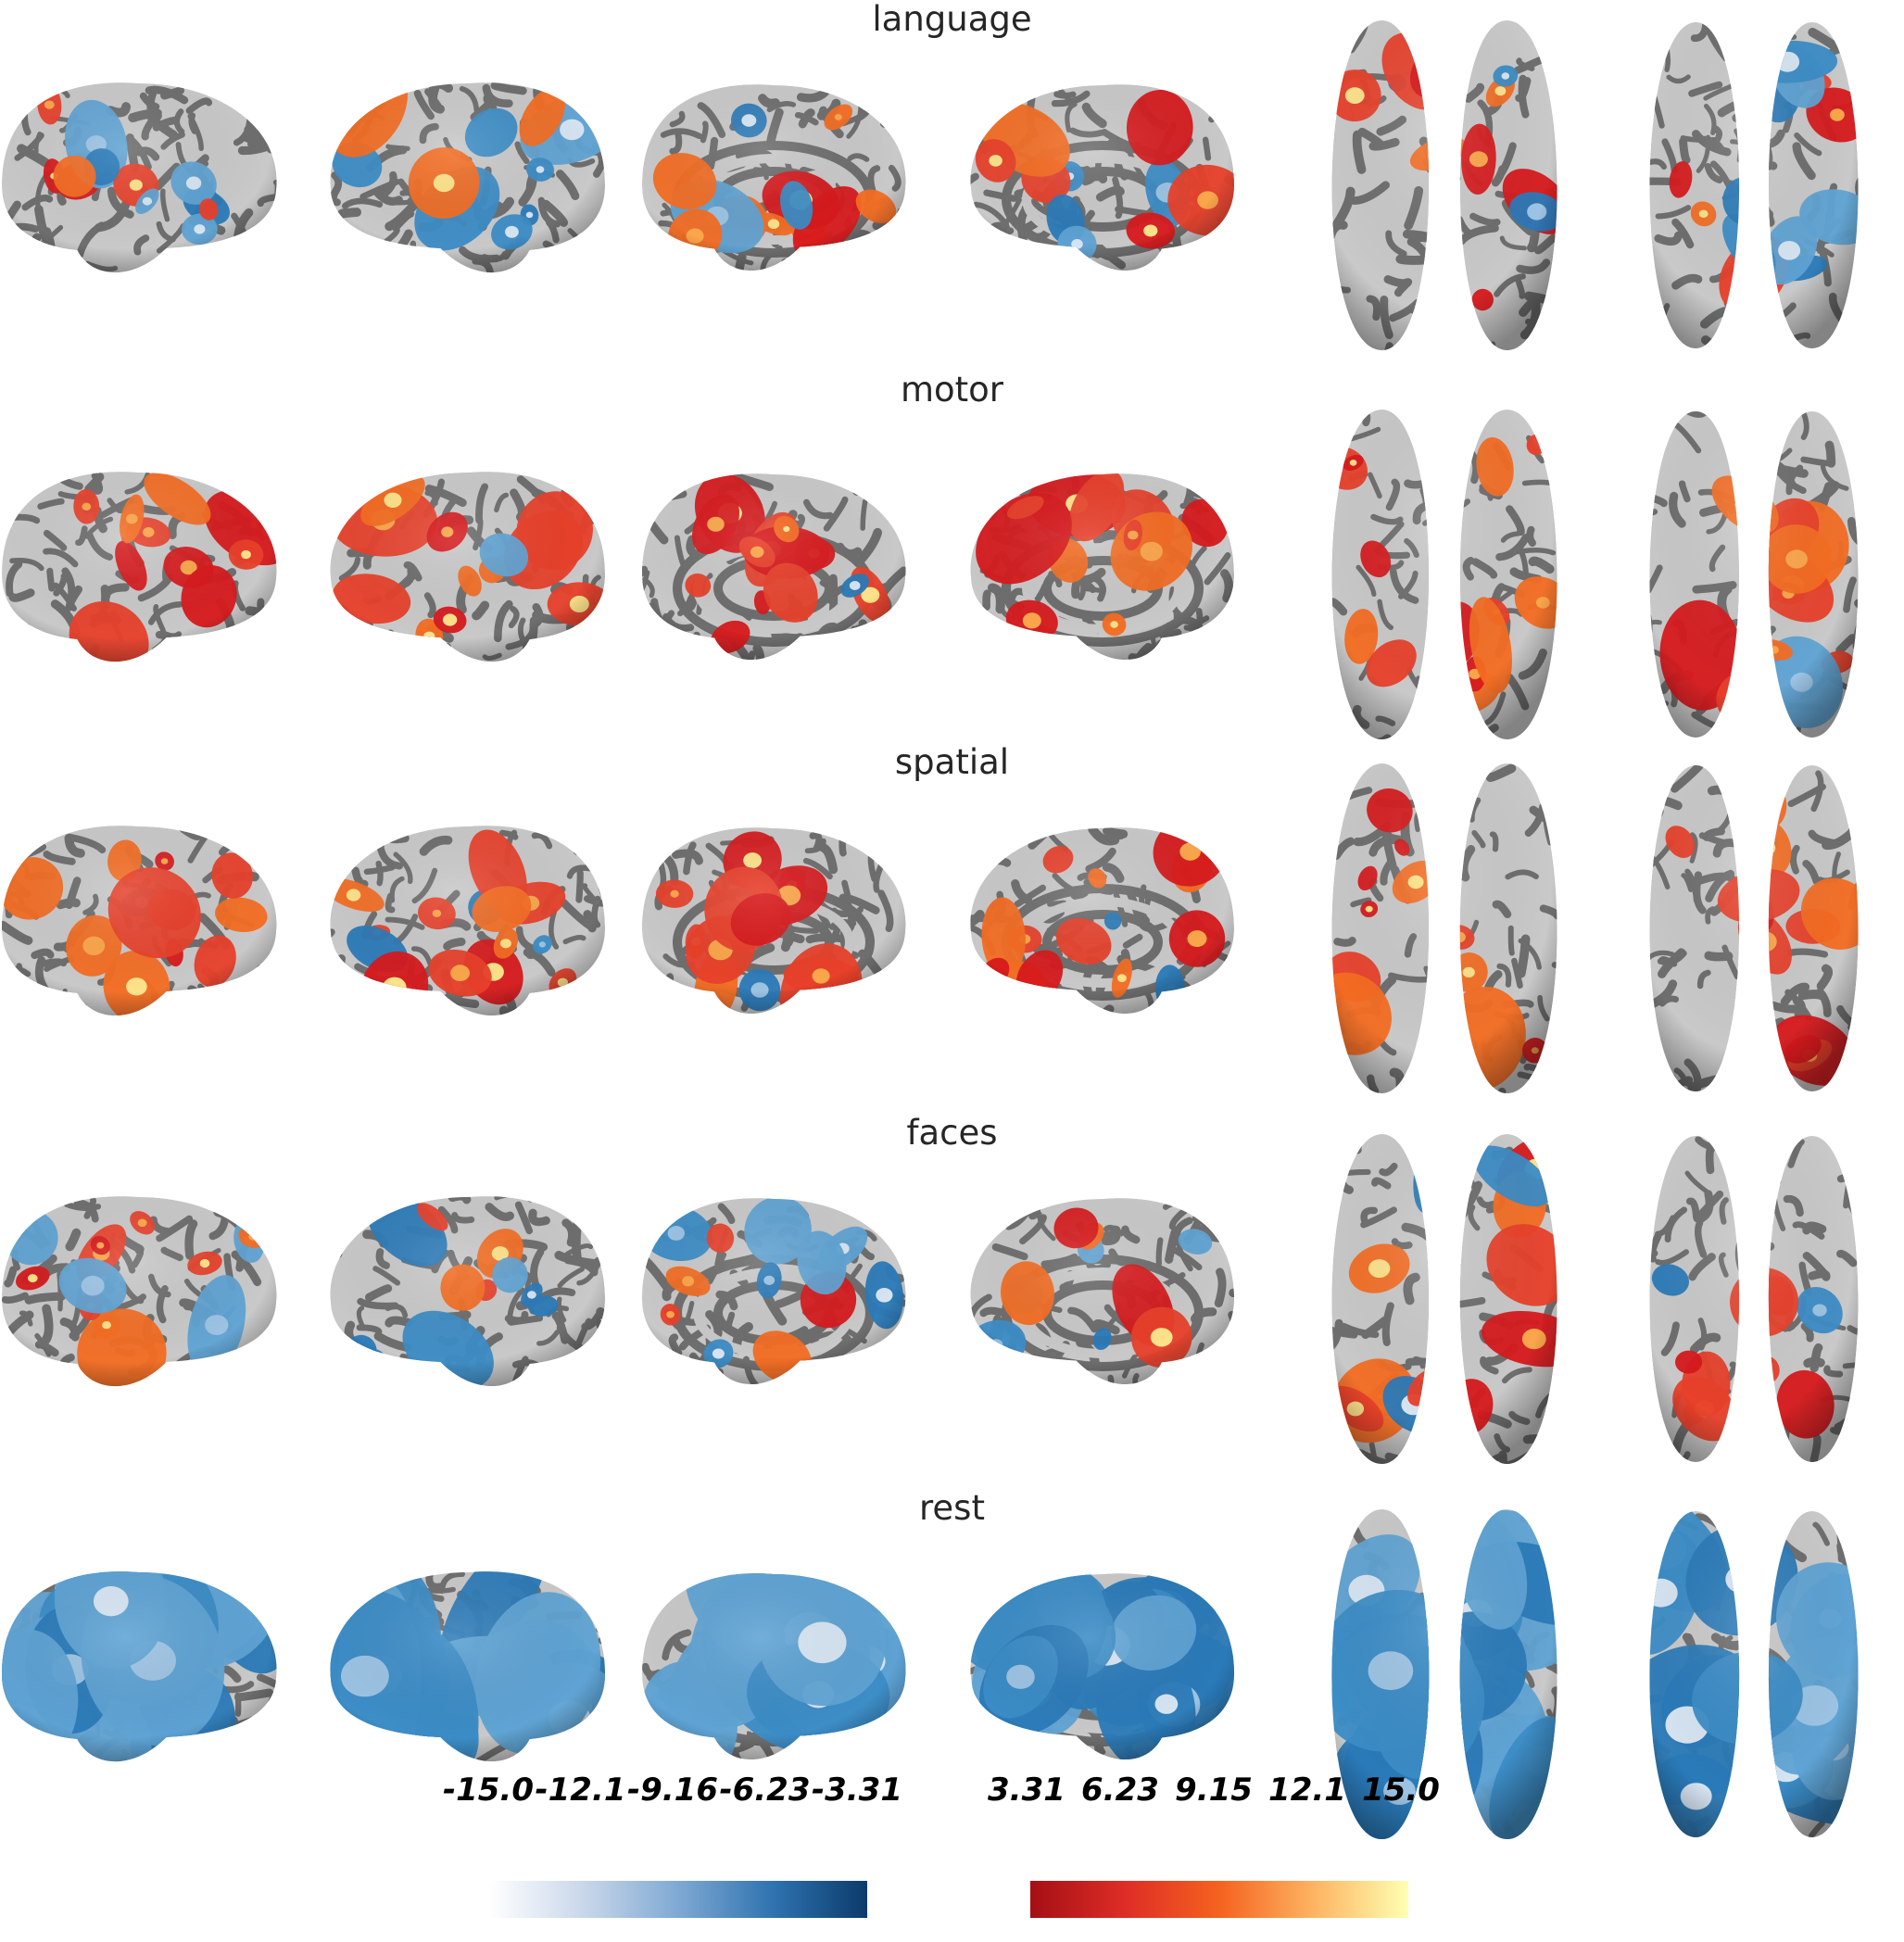 The width and height of the screenshot is (1904, 1942). What do you see at coordinates (765, 1790) in the screenshot?
I see `neg-tick-label: -6.23` at bounding box center [765, 1790].